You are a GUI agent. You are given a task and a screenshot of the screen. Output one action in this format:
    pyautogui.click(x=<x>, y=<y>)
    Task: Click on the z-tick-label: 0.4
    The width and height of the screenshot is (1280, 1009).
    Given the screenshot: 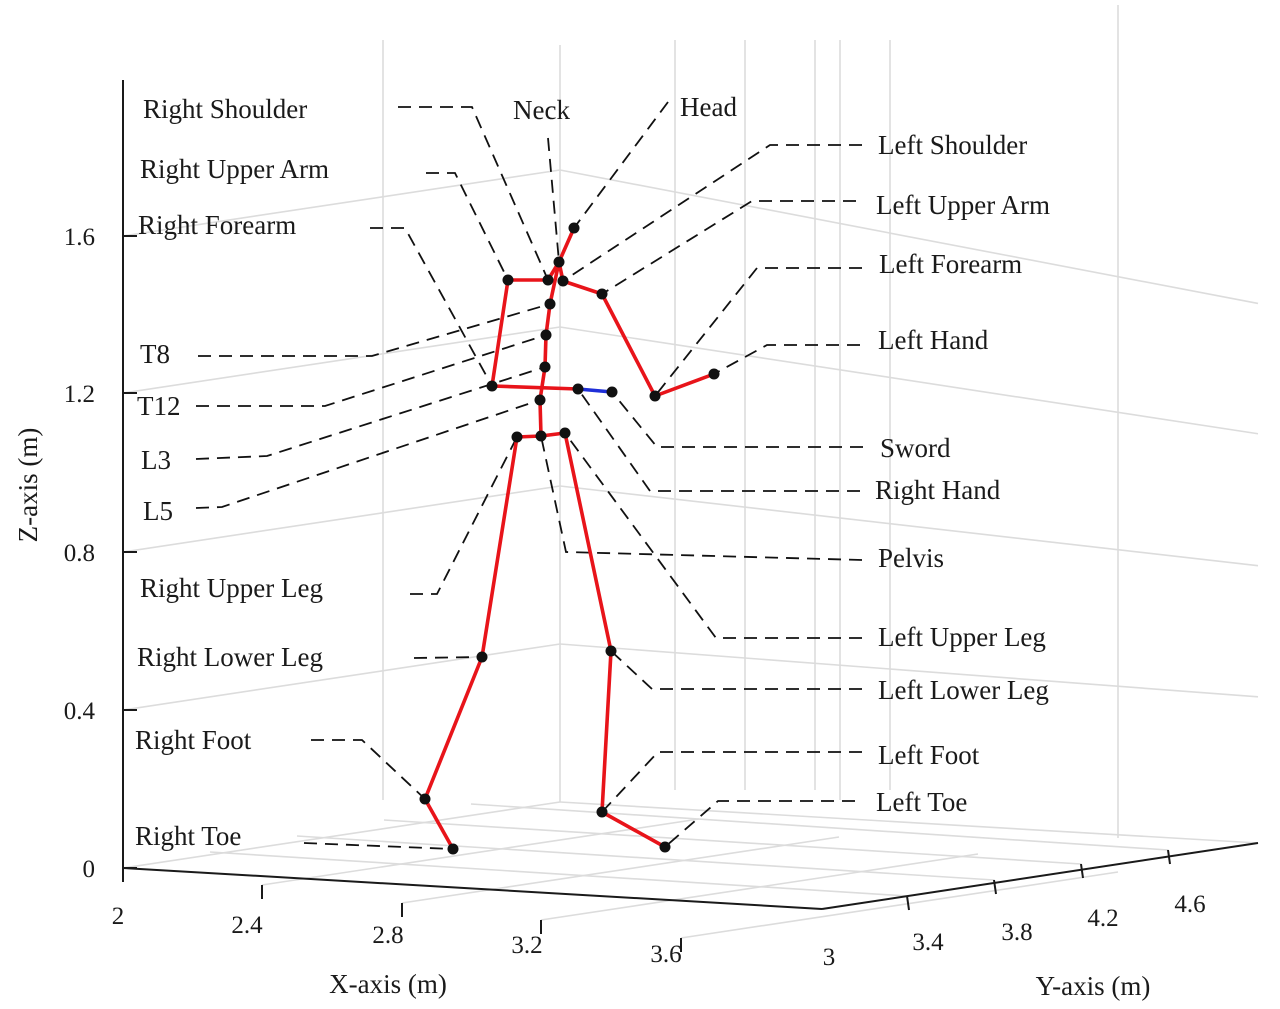 What is the action you would take?
    pyautogui.click(x=80, y=711)
    